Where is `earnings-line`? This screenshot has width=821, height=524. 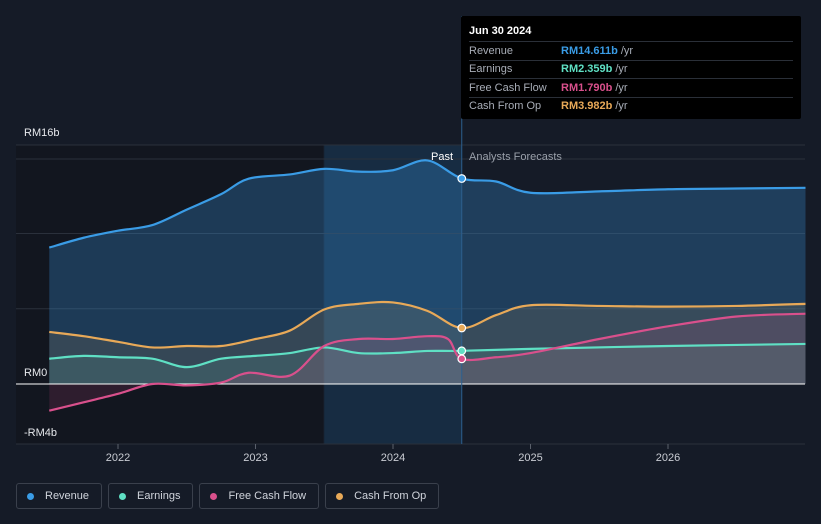 earnings-line is located at coordinates (427, 355).